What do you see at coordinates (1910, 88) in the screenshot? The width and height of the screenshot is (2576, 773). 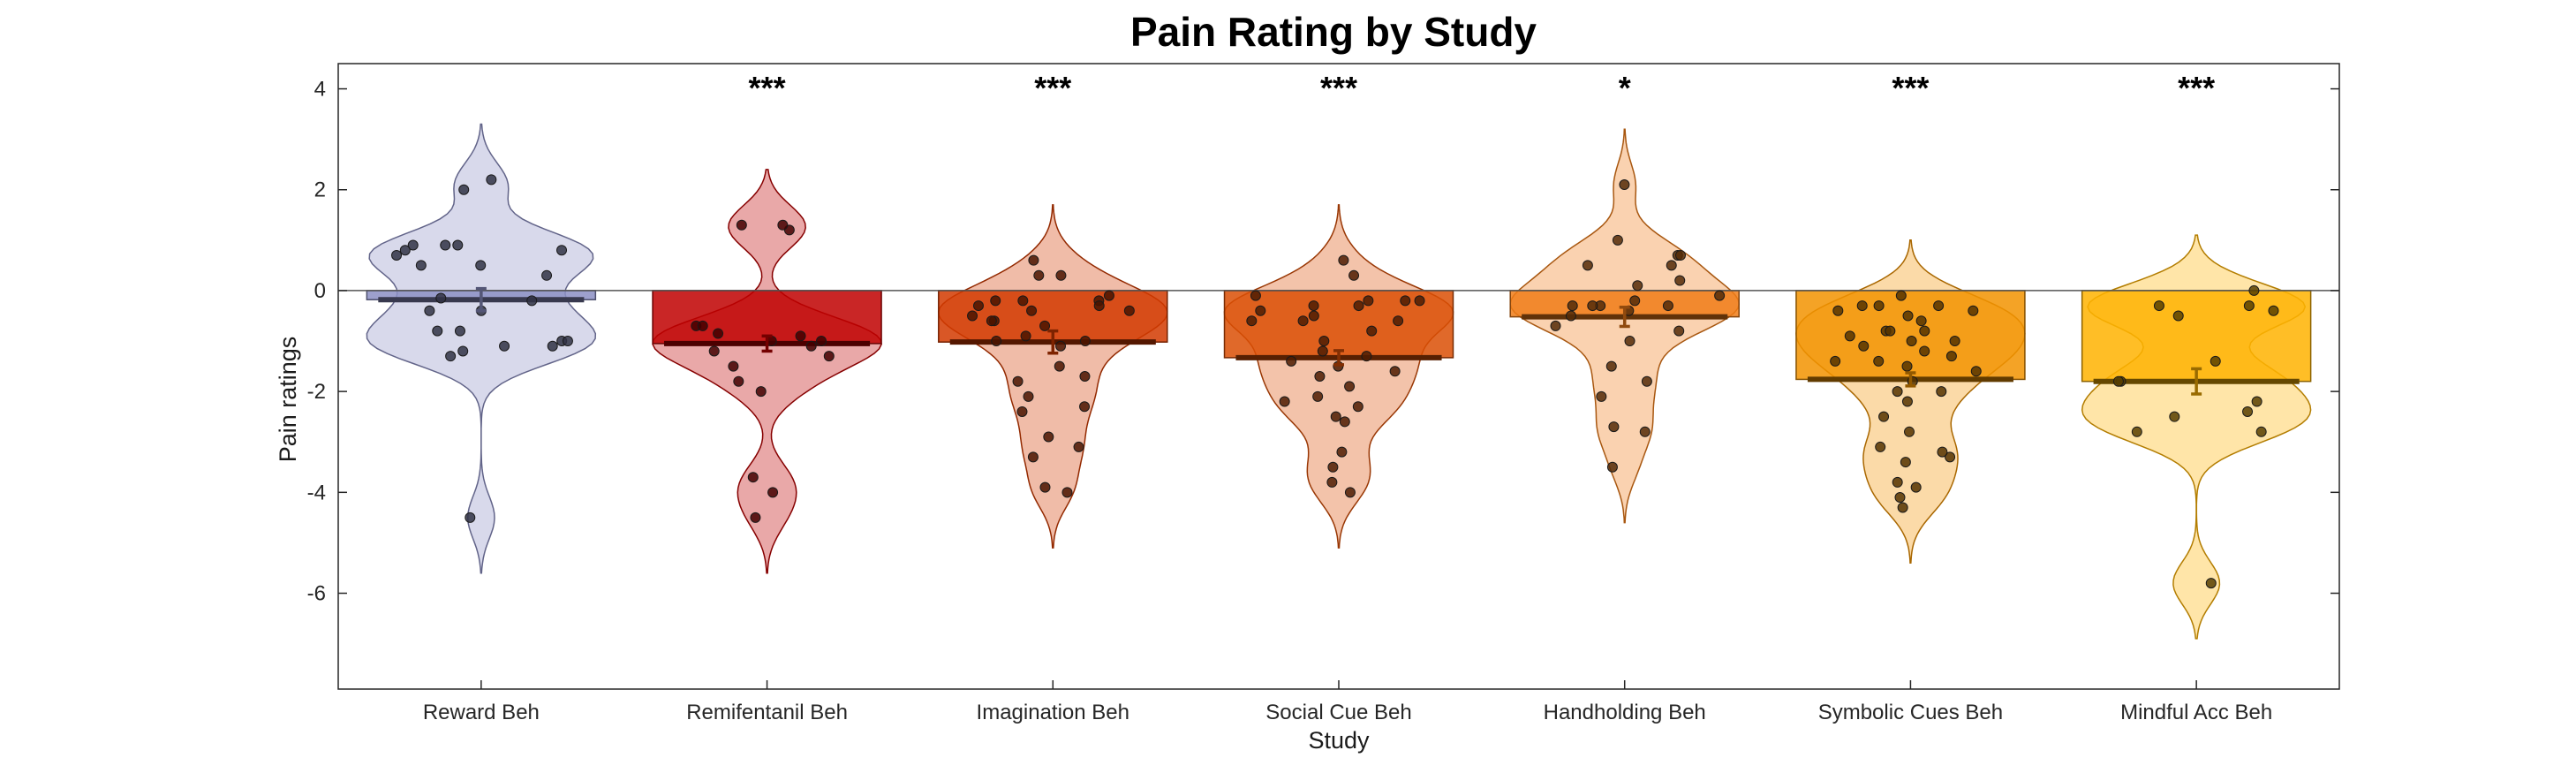 I see `significance-marker-5: ***` at bounding box center [1910, 88].